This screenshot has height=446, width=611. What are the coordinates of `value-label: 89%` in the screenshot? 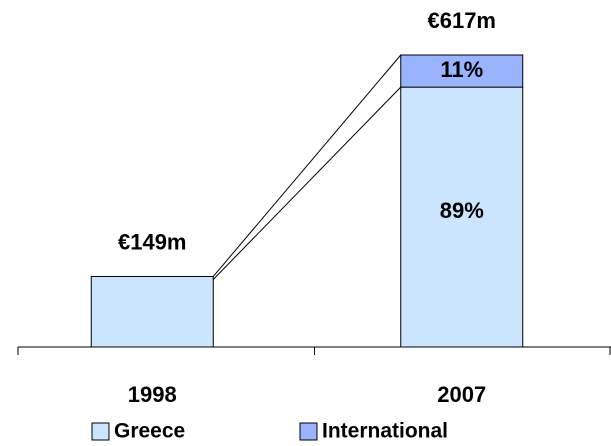 It's located at (462, 210).